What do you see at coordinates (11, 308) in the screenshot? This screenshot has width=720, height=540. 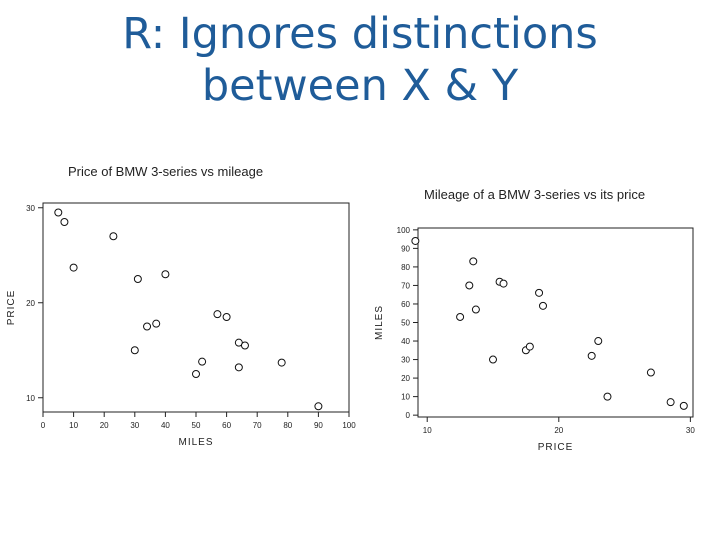 I see `y-axis-label: PRICE` at bounding box center [11, 308].